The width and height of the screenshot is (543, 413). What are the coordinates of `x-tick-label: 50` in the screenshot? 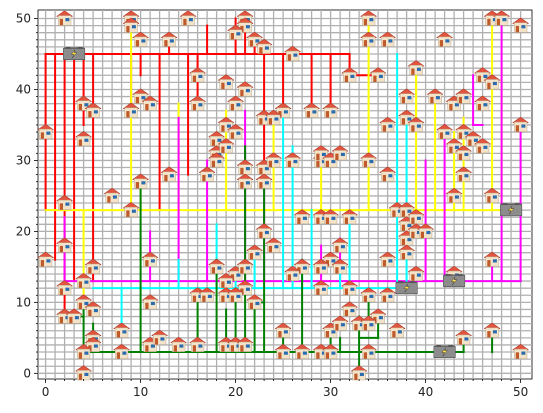 It's located at (520, 392).